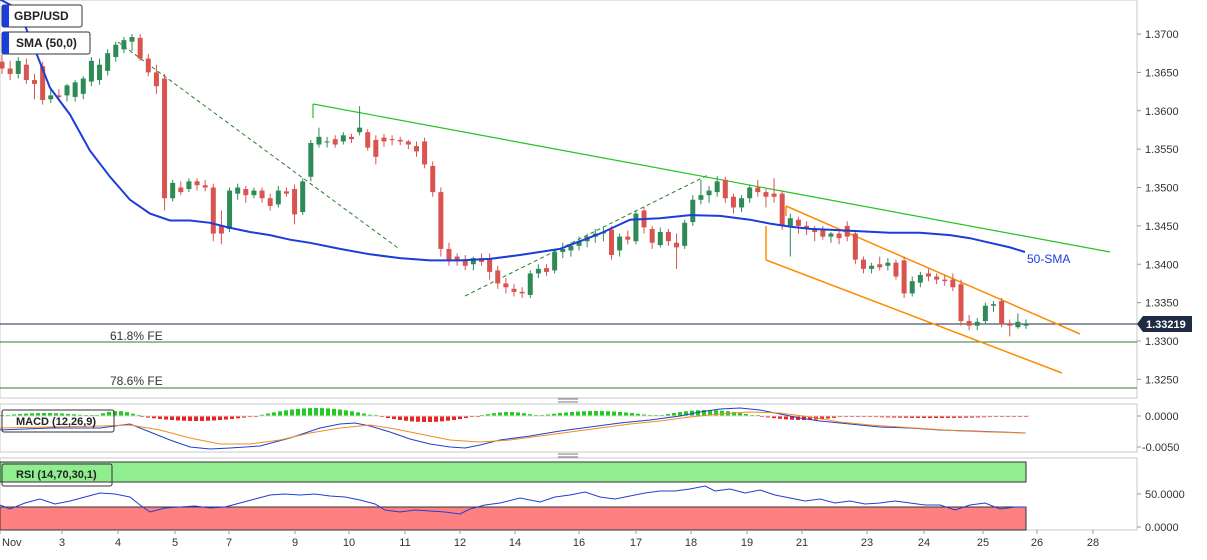 This screenshot has width=1207, height=560. I want to click on sma-legend-label: SMA (50,0), so click(46, 43).